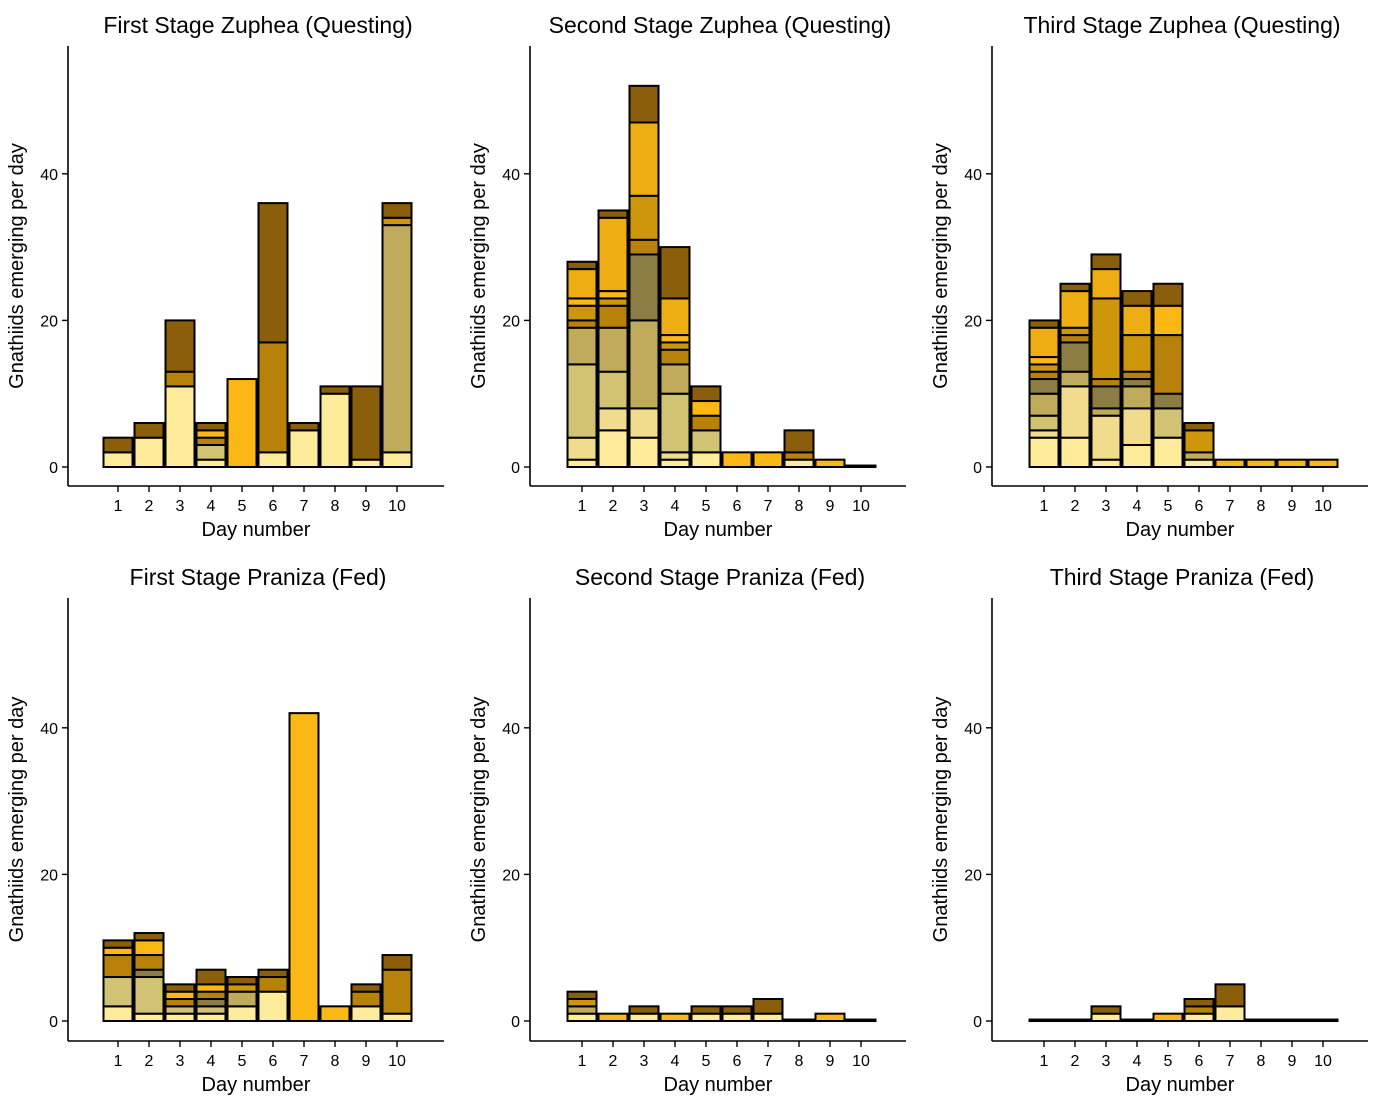 This screenshot has width=1377, height=1097. Describe the element at coordinates (718, 1085) in the screenshot. I see `x-axis-title: Day number` at that location.